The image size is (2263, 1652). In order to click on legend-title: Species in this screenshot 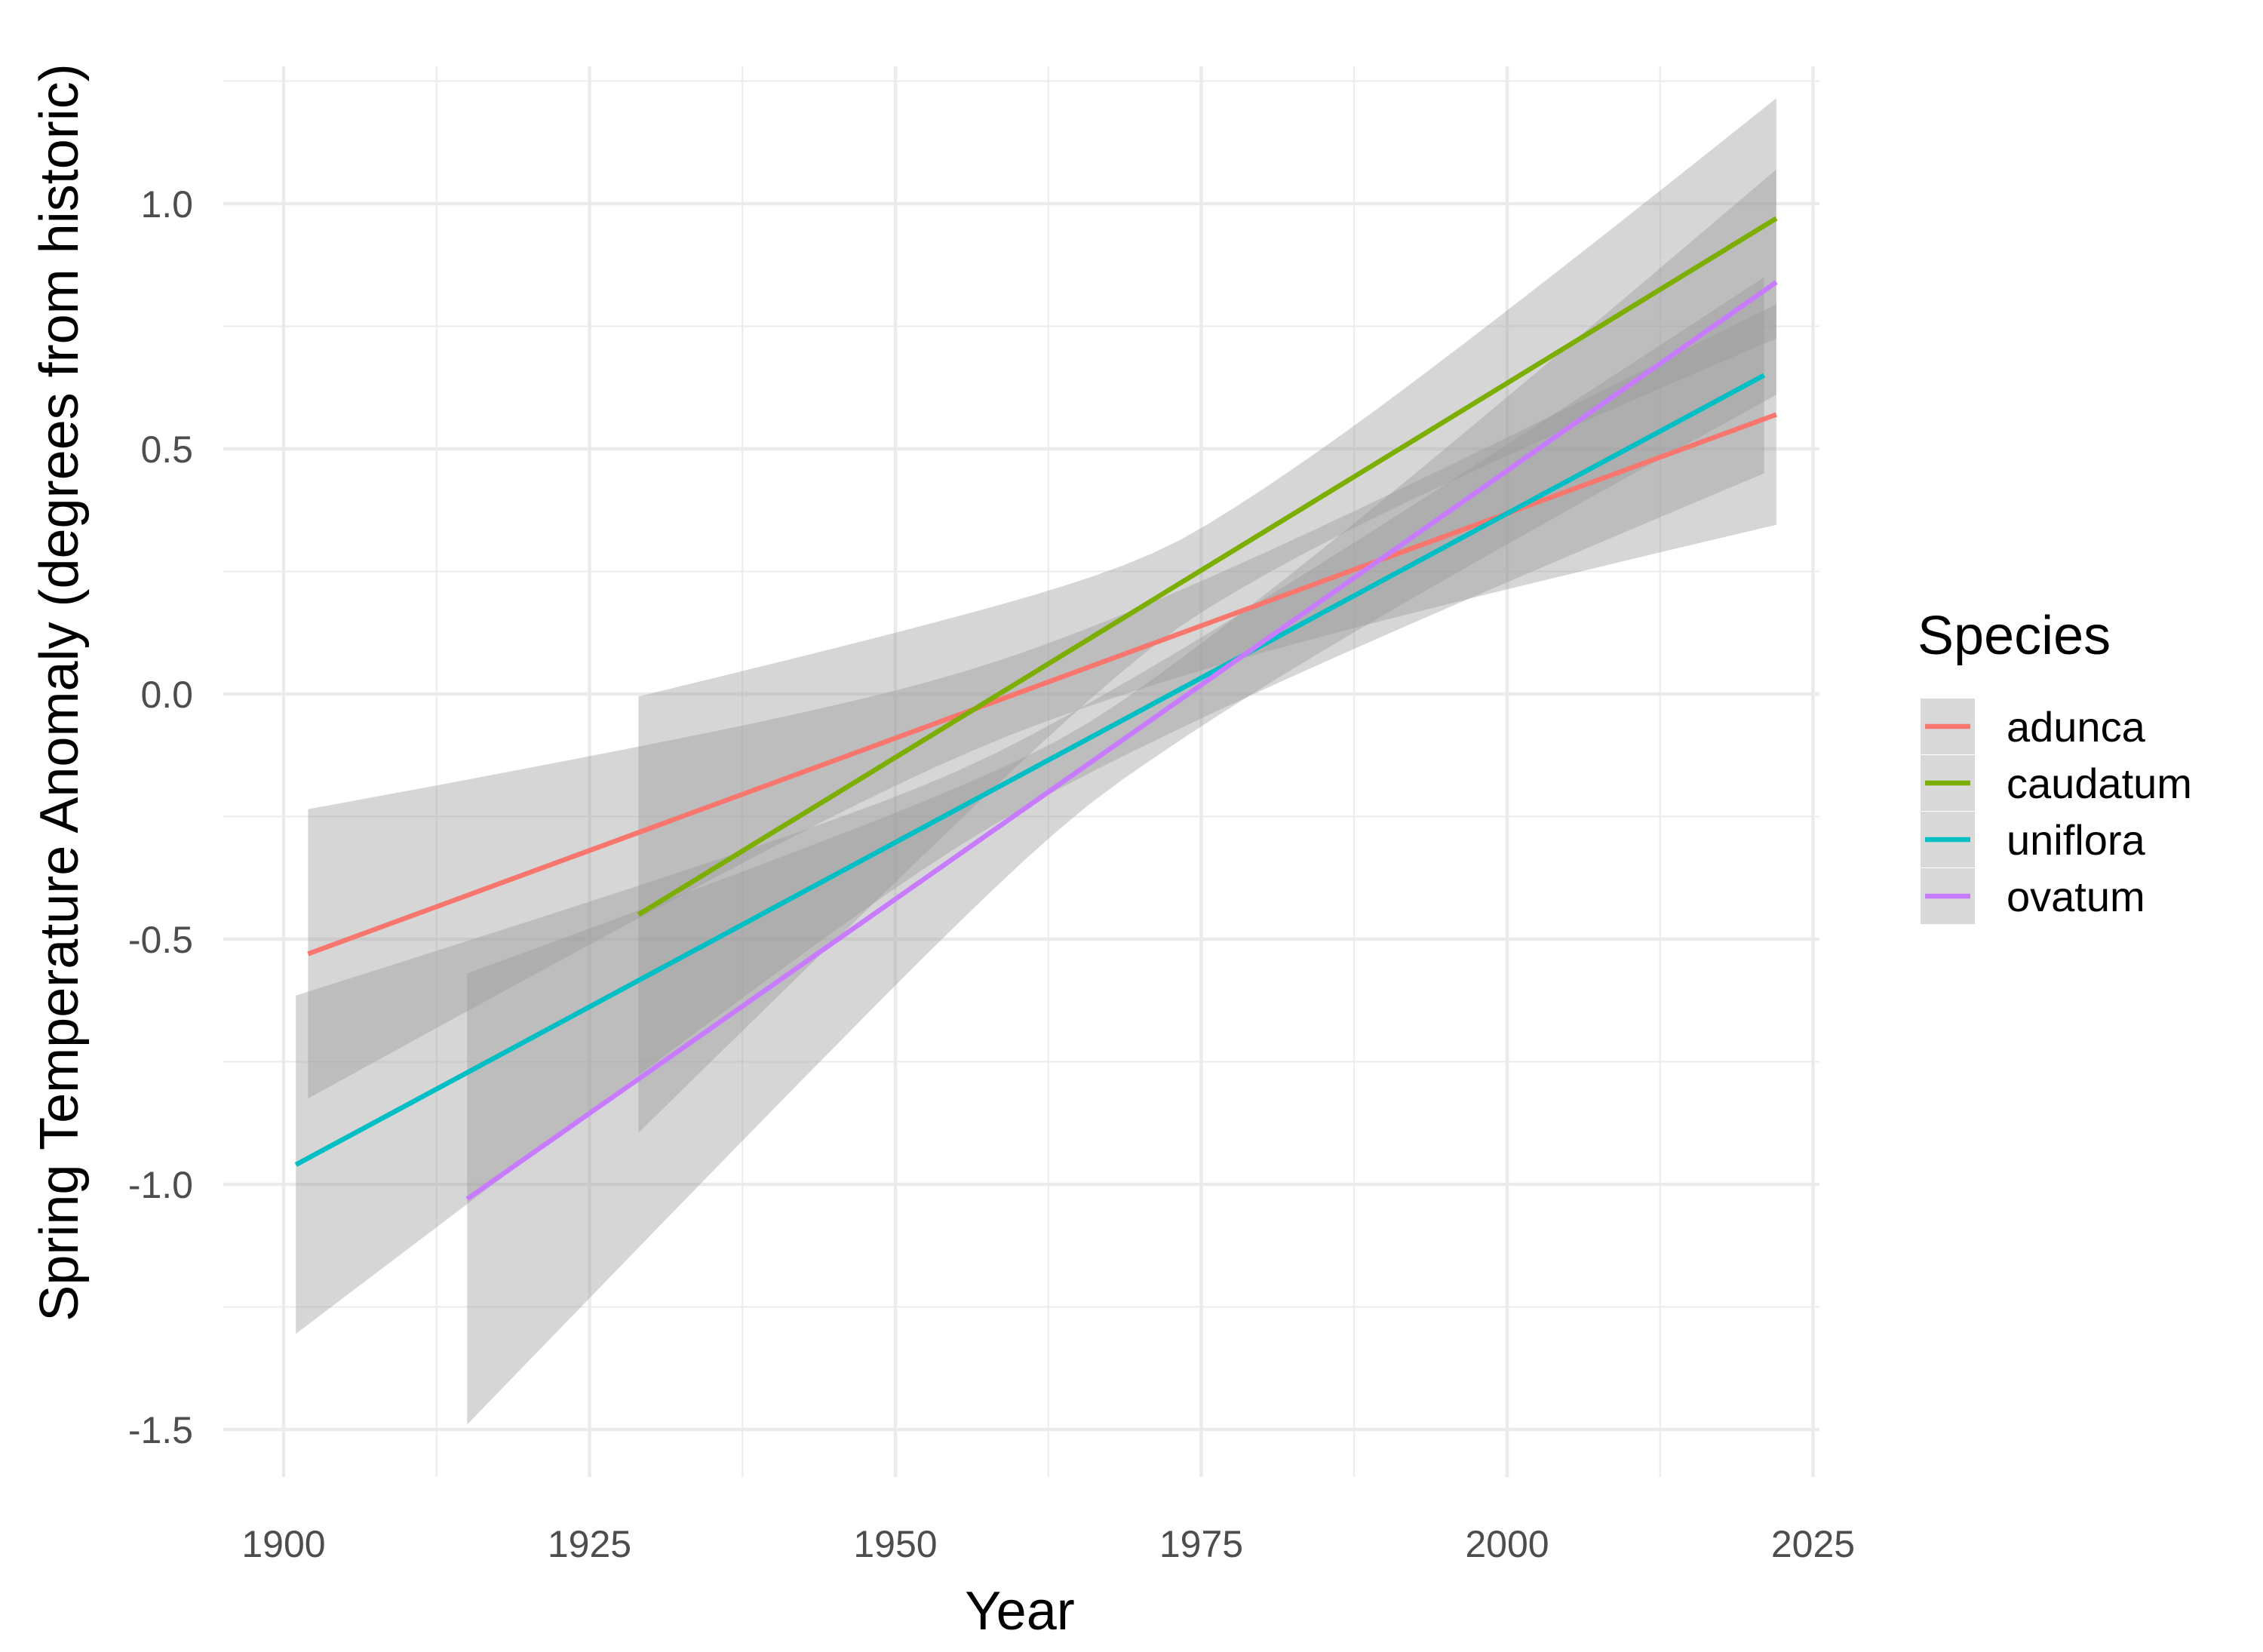, I will do `click(2014, 636)`.